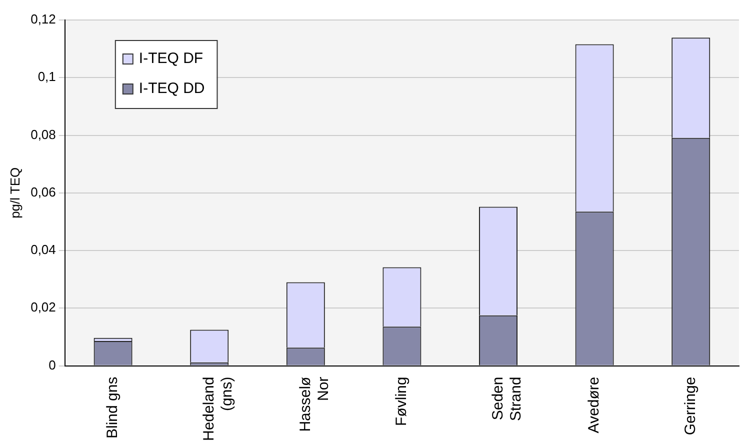 This screenshot has height=444, width=741. What do you see at coordinates (401, 401) in the screenshot?
I see `x-tick-label: Føvling` at bounding box center [401, 401].